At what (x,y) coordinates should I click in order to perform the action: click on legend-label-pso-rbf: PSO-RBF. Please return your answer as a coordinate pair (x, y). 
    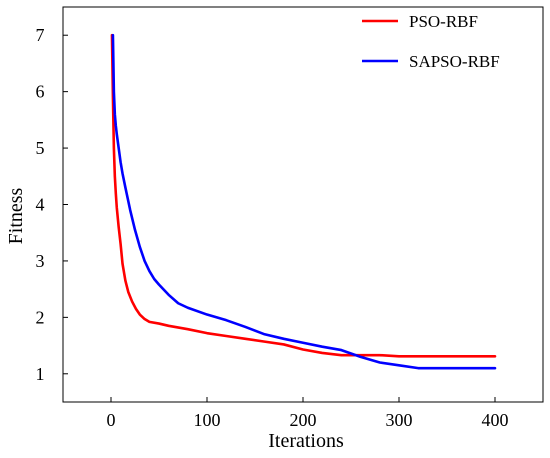
    Looking at the image, I should click on (443, 21).